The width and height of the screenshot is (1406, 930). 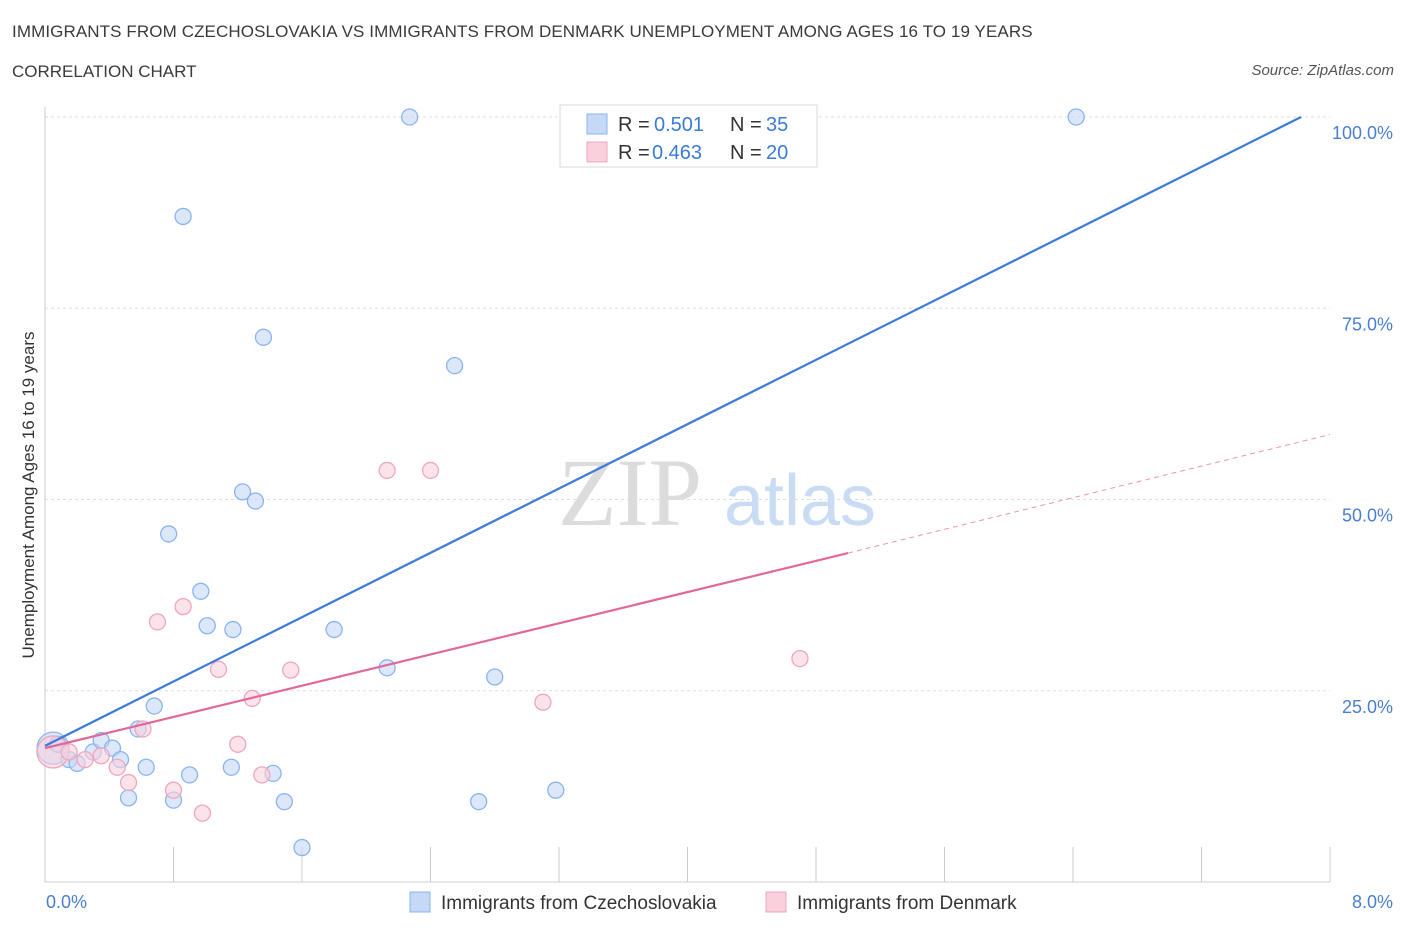 I want to click on watermark-zip: ZIP, so click(x=630, y=492).